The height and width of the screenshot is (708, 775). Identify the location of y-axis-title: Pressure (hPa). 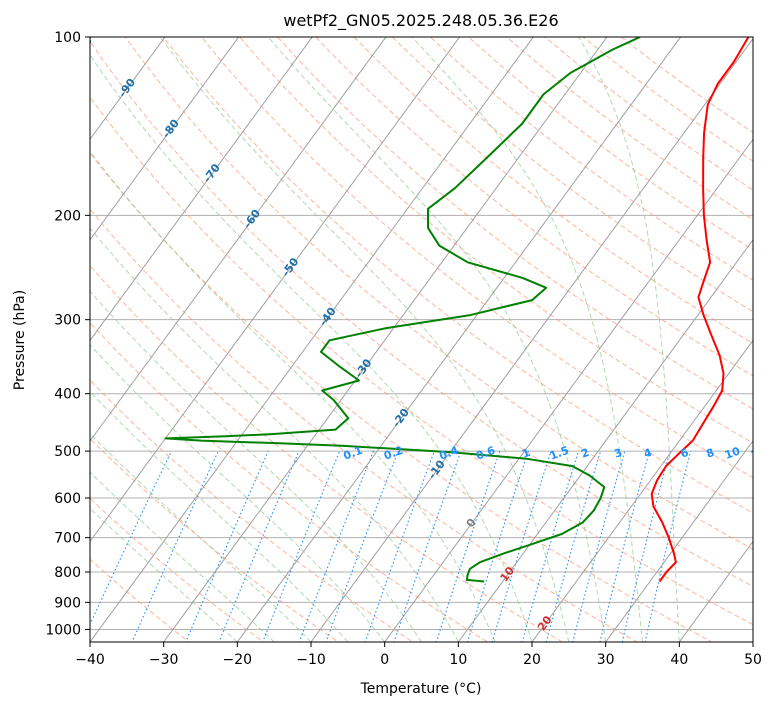
(20, 340).